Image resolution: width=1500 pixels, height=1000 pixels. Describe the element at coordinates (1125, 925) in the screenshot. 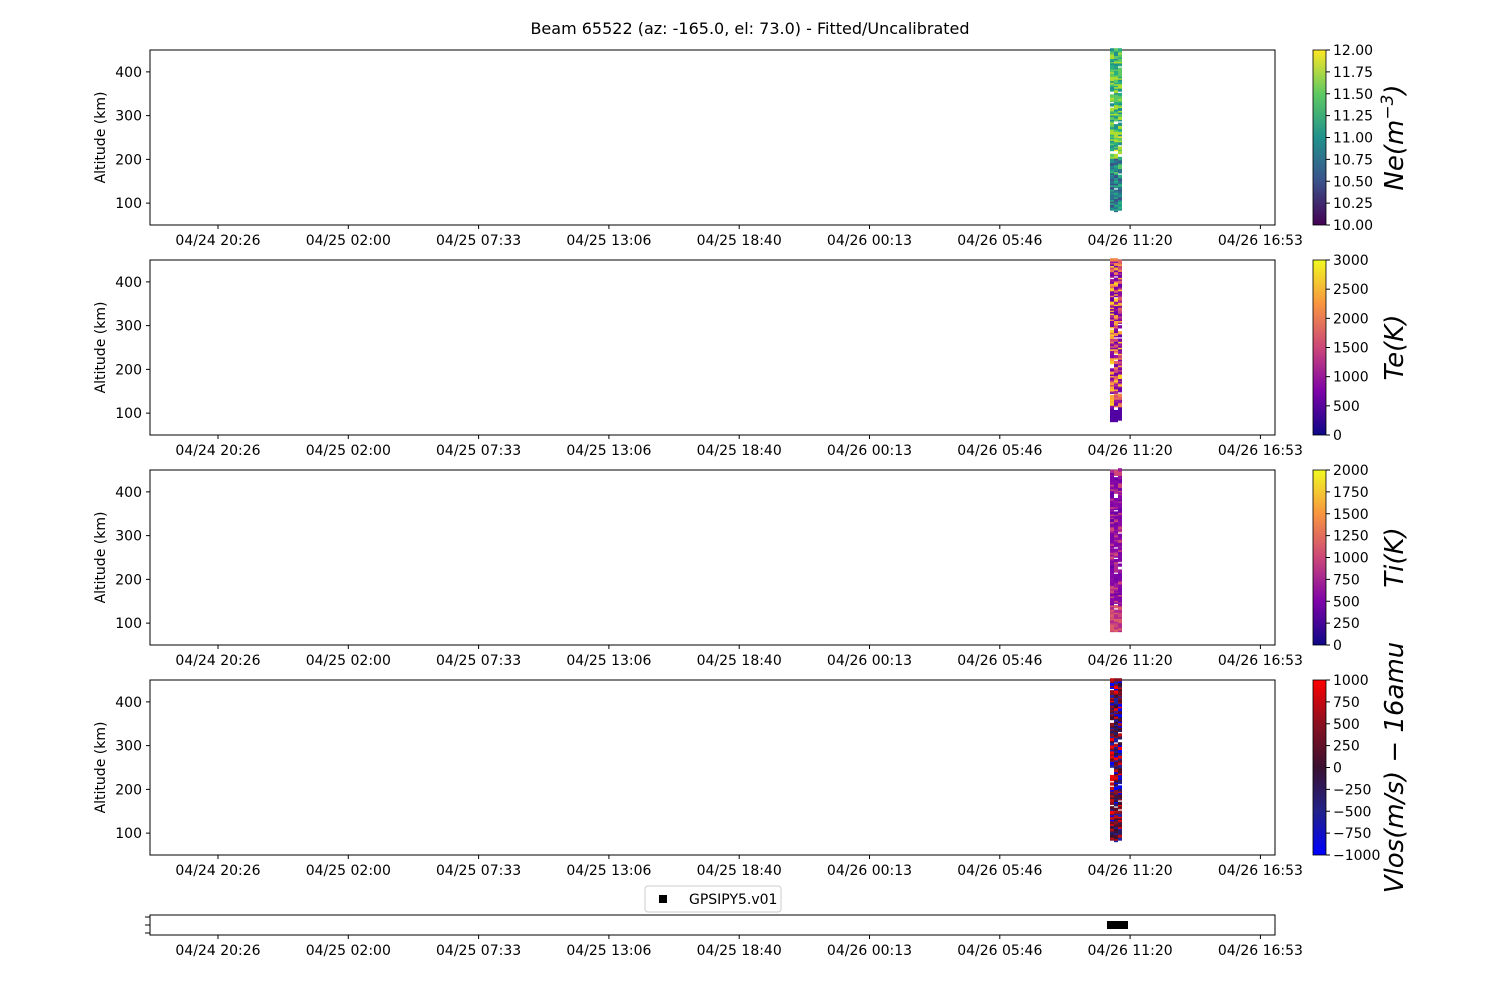

I see `scatter-point` at that location.